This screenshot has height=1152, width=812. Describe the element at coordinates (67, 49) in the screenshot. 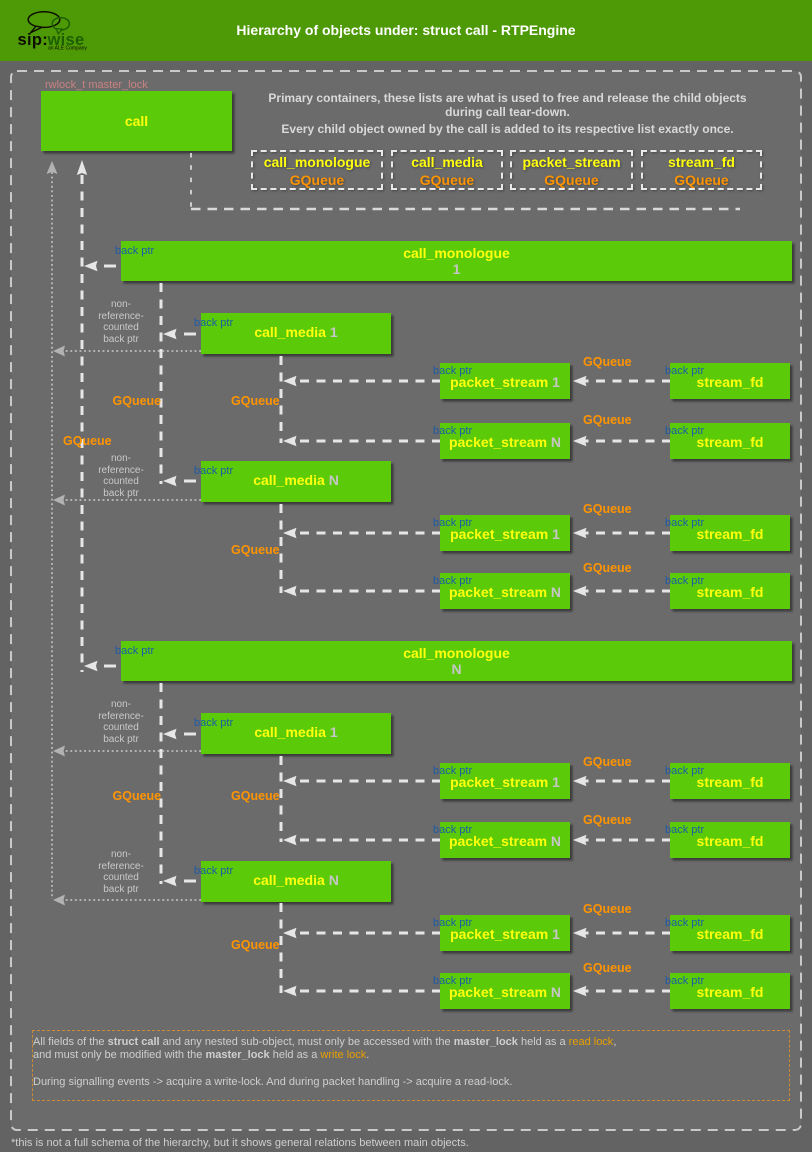

I see `svg-text: an ALE Company` at that location.